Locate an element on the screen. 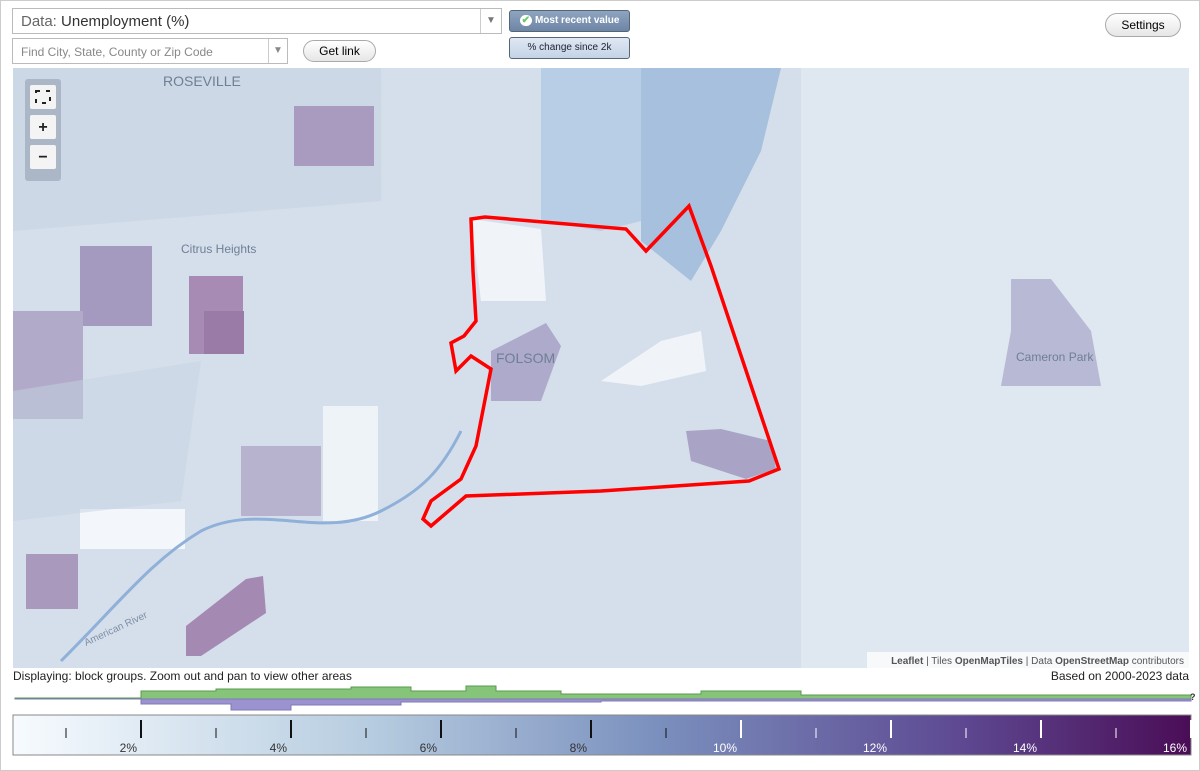  attribution-bg is located at coordinates (1028, 660).